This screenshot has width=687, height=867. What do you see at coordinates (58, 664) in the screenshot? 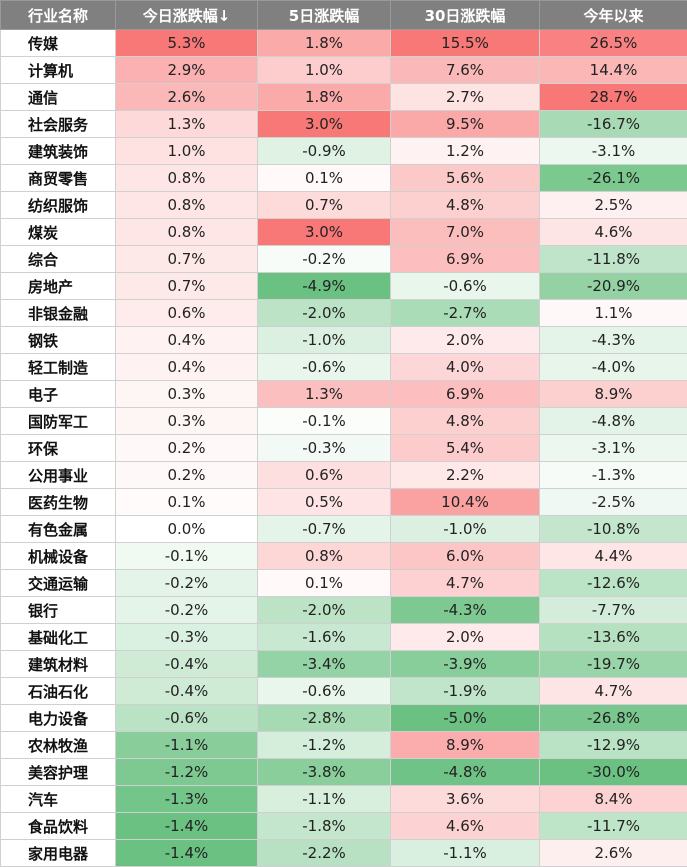
I see `industry-name-cell: 建筑材料` at bounding box center [58, 664].